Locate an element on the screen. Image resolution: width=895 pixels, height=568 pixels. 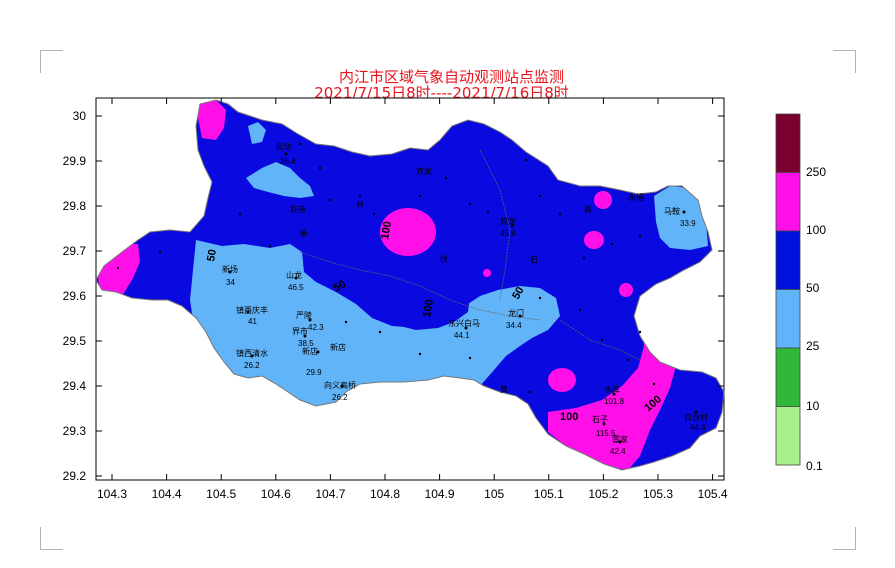
x-tick-label: 105.4 is located at coordinates (713, 494).